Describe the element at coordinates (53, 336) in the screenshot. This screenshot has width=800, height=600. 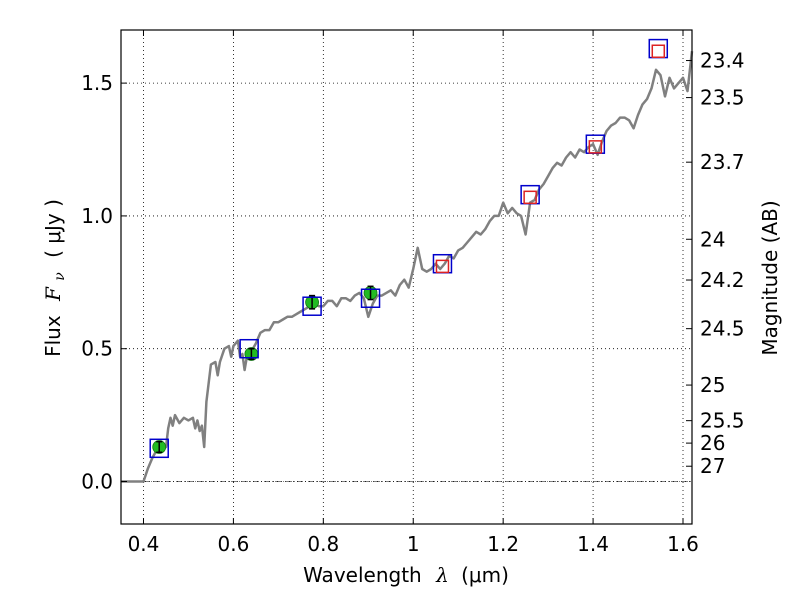
I see `y-axis-label-text: Flux` at that location.